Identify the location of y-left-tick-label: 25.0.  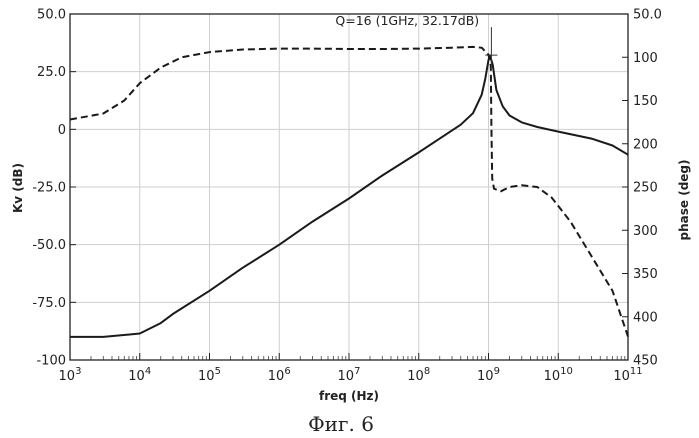
(51, 72).